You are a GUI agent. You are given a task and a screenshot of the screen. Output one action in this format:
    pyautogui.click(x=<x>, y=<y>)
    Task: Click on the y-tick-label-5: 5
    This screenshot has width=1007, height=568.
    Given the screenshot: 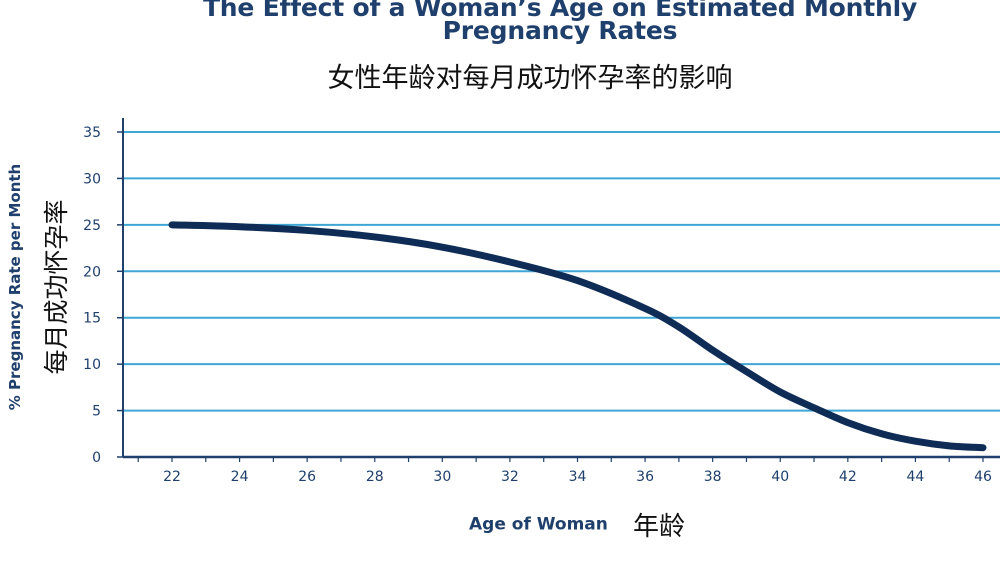 What is the action you would take?
    pyautogui.click(x=96, y=412)
    